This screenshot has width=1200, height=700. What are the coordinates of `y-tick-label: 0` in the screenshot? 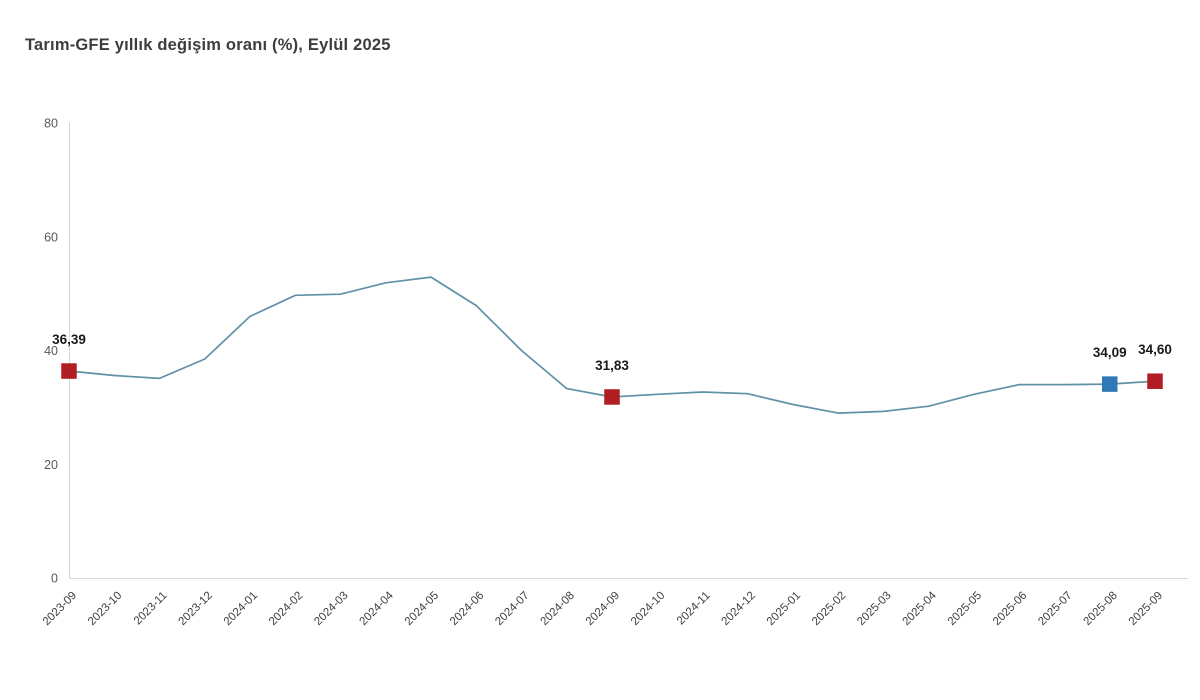 It's located at (54, 579).